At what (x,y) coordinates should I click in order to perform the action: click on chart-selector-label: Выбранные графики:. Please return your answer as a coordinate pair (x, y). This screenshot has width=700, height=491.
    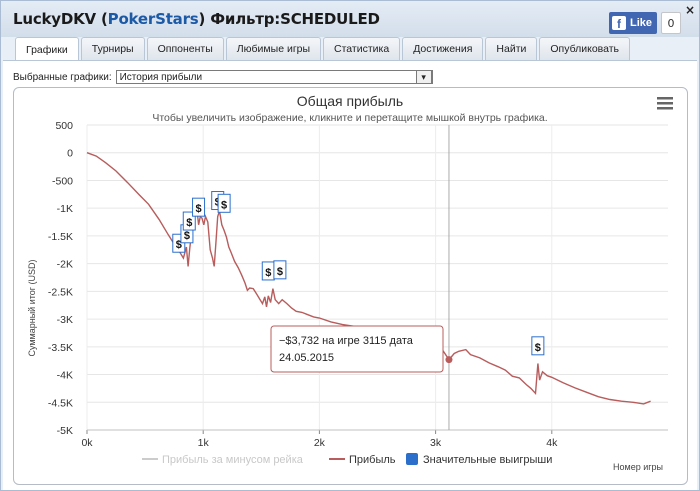
    Looking at the image, I should click on (62, 77).